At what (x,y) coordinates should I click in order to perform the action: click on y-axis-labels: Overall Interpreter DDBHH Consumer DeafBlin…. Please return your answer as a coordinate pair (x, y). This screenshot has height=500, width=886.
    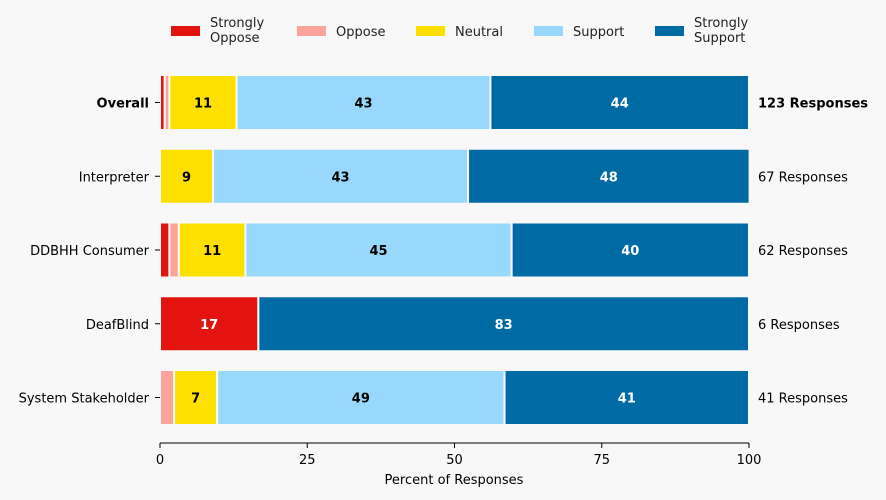
    Looking at the image, I should click on (89, 252).